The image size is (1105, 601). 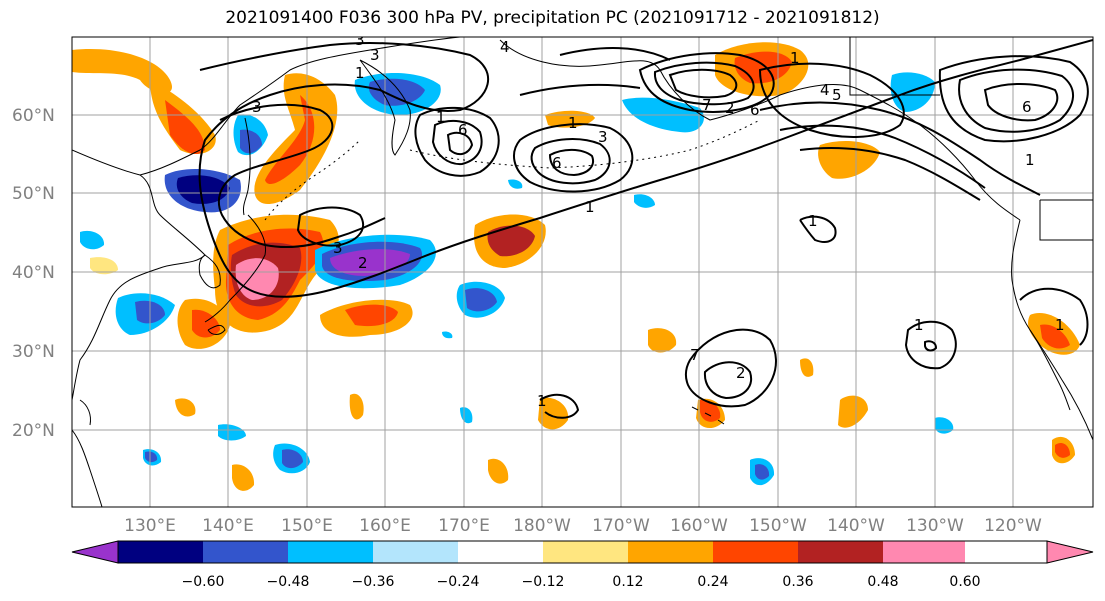 I want to click on lat-label: 50°N, so click(x=33, y=194).